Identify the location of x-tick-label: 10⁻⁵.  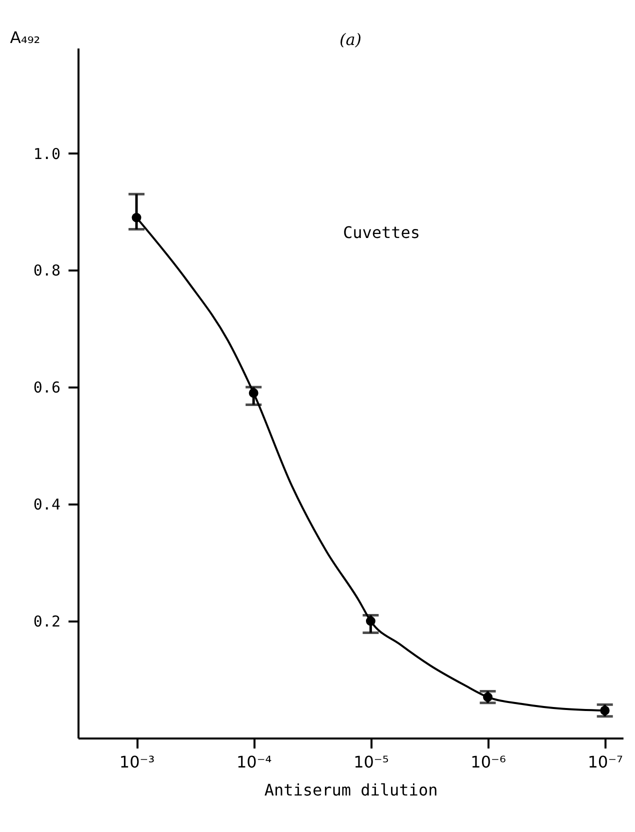
(371, 762).